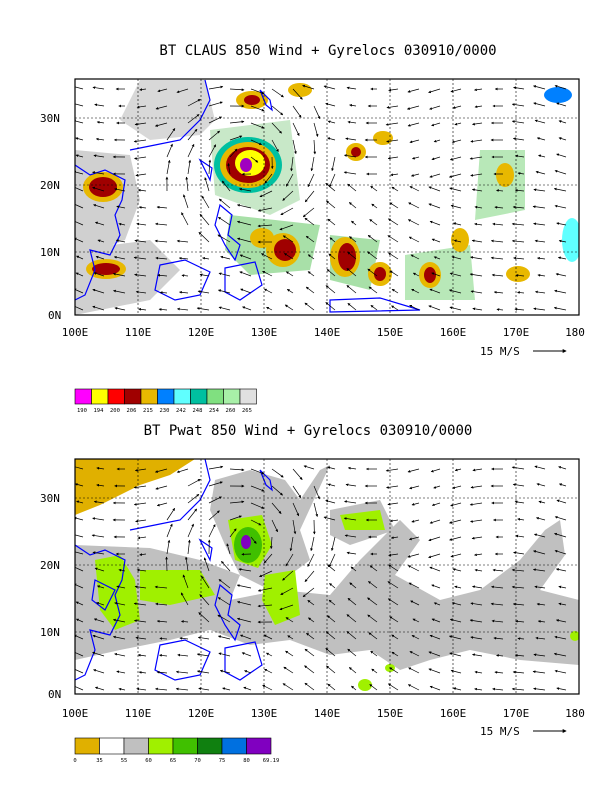 The width and height of the screenshot is (612, 792). I want to click on x-label: 140E, so click(327, 332).